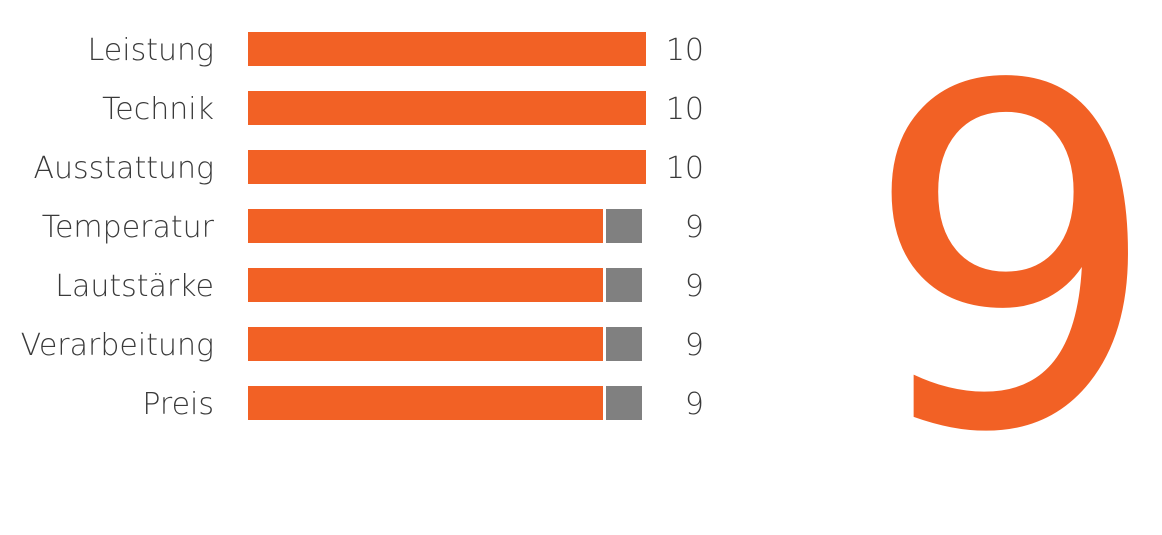 This screenshot has height=535, width=1162. Describe the element at coordinates (134, 286) in the screenshot. I see `category-label: Lautstärke` at that location.